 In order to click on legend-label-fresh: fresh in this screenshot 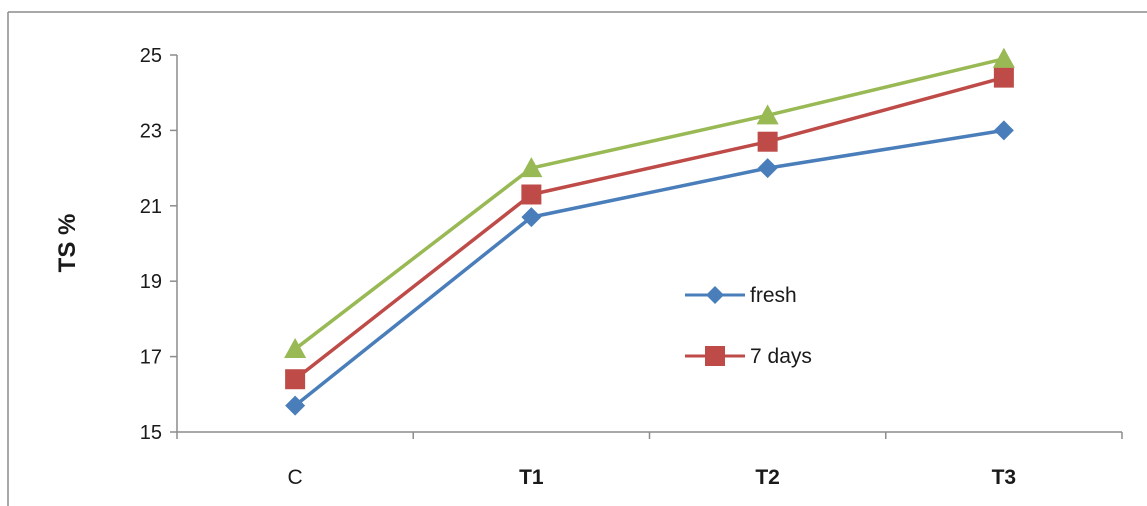, I will do `click(773, 295)`.